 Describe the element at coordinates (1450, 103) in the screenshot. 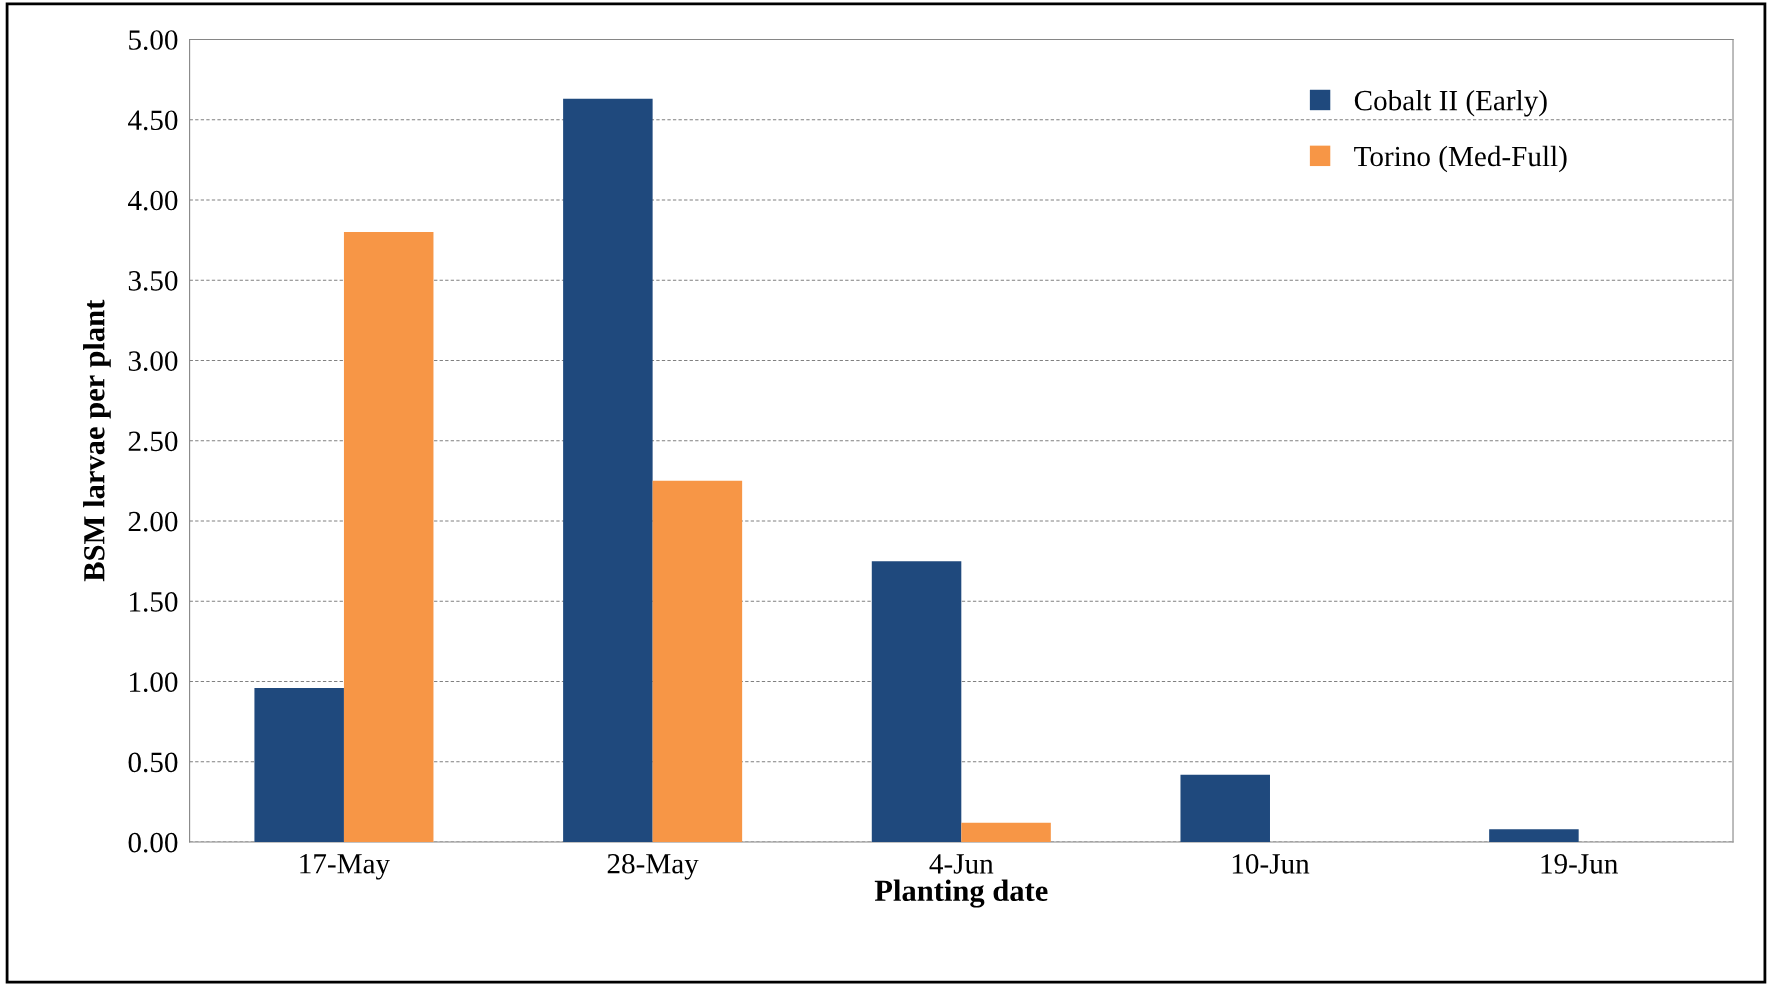

I see `legend-label: Cobalt II (Early)` at that location.